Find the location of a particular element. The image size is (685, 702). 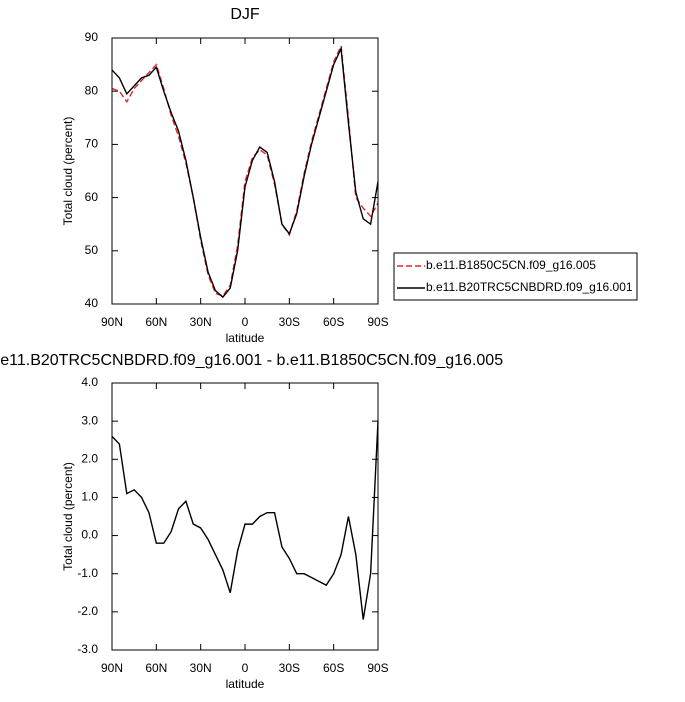

legend-label: b.e11.B1850C5CN.f09_g16.005 is located at coordinates (511, 265).